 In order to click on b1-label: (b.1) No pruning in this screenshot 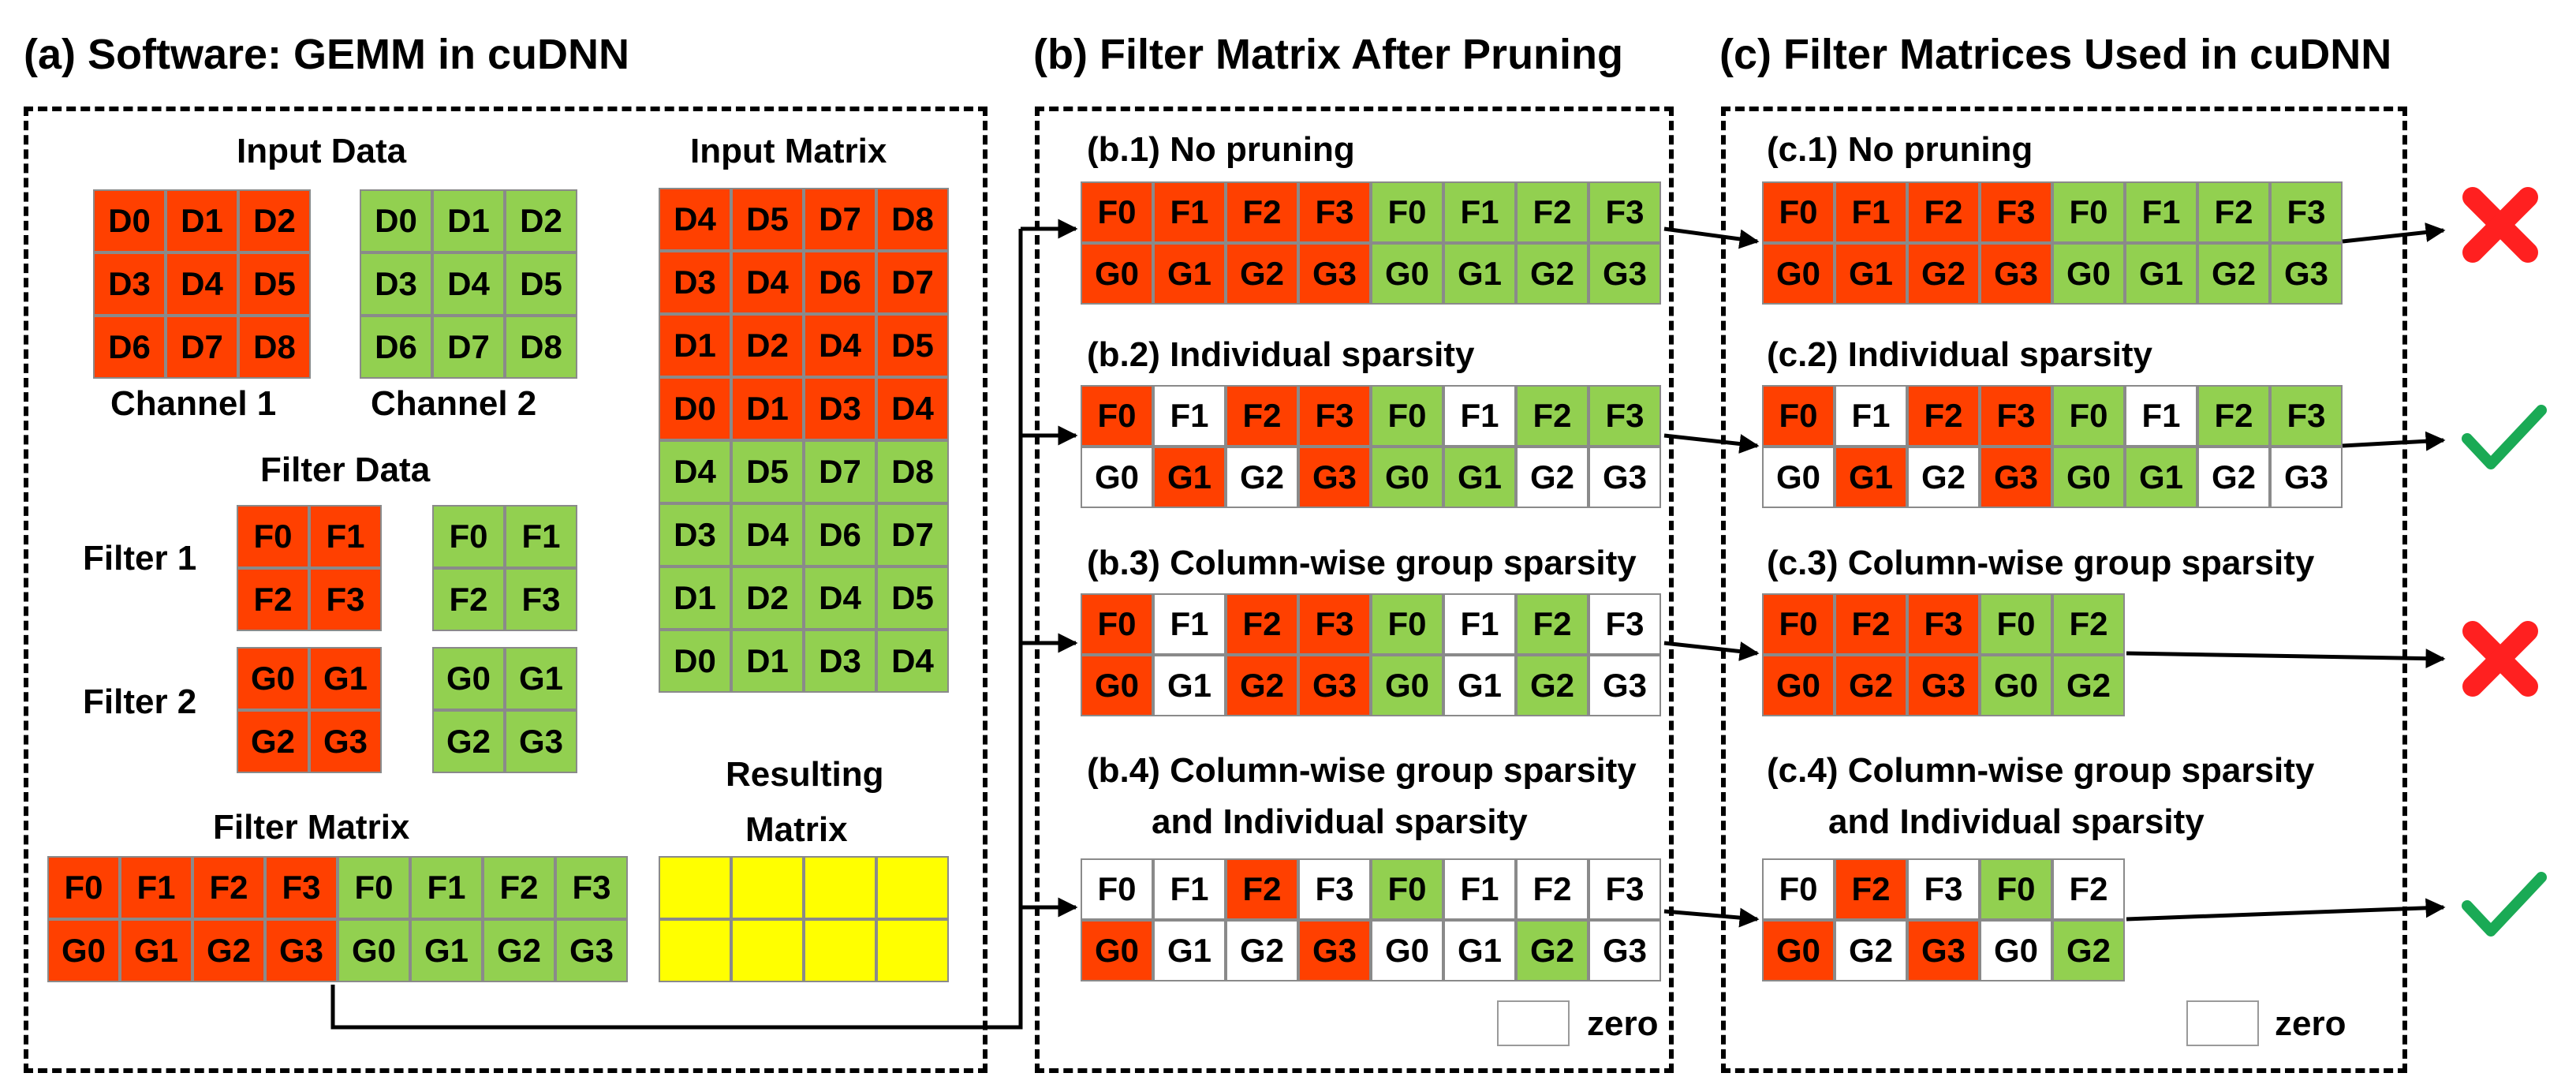, I will do `click(1221, 150)`.